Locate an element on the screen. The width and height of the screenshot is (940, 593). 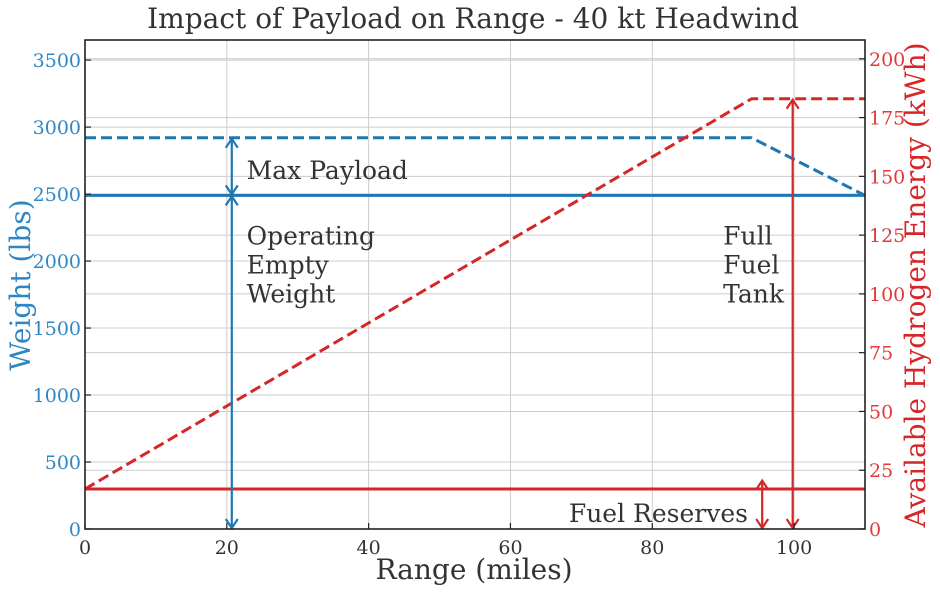
annotation-2-line-1: Fuel is located at coordinates (751, 265).